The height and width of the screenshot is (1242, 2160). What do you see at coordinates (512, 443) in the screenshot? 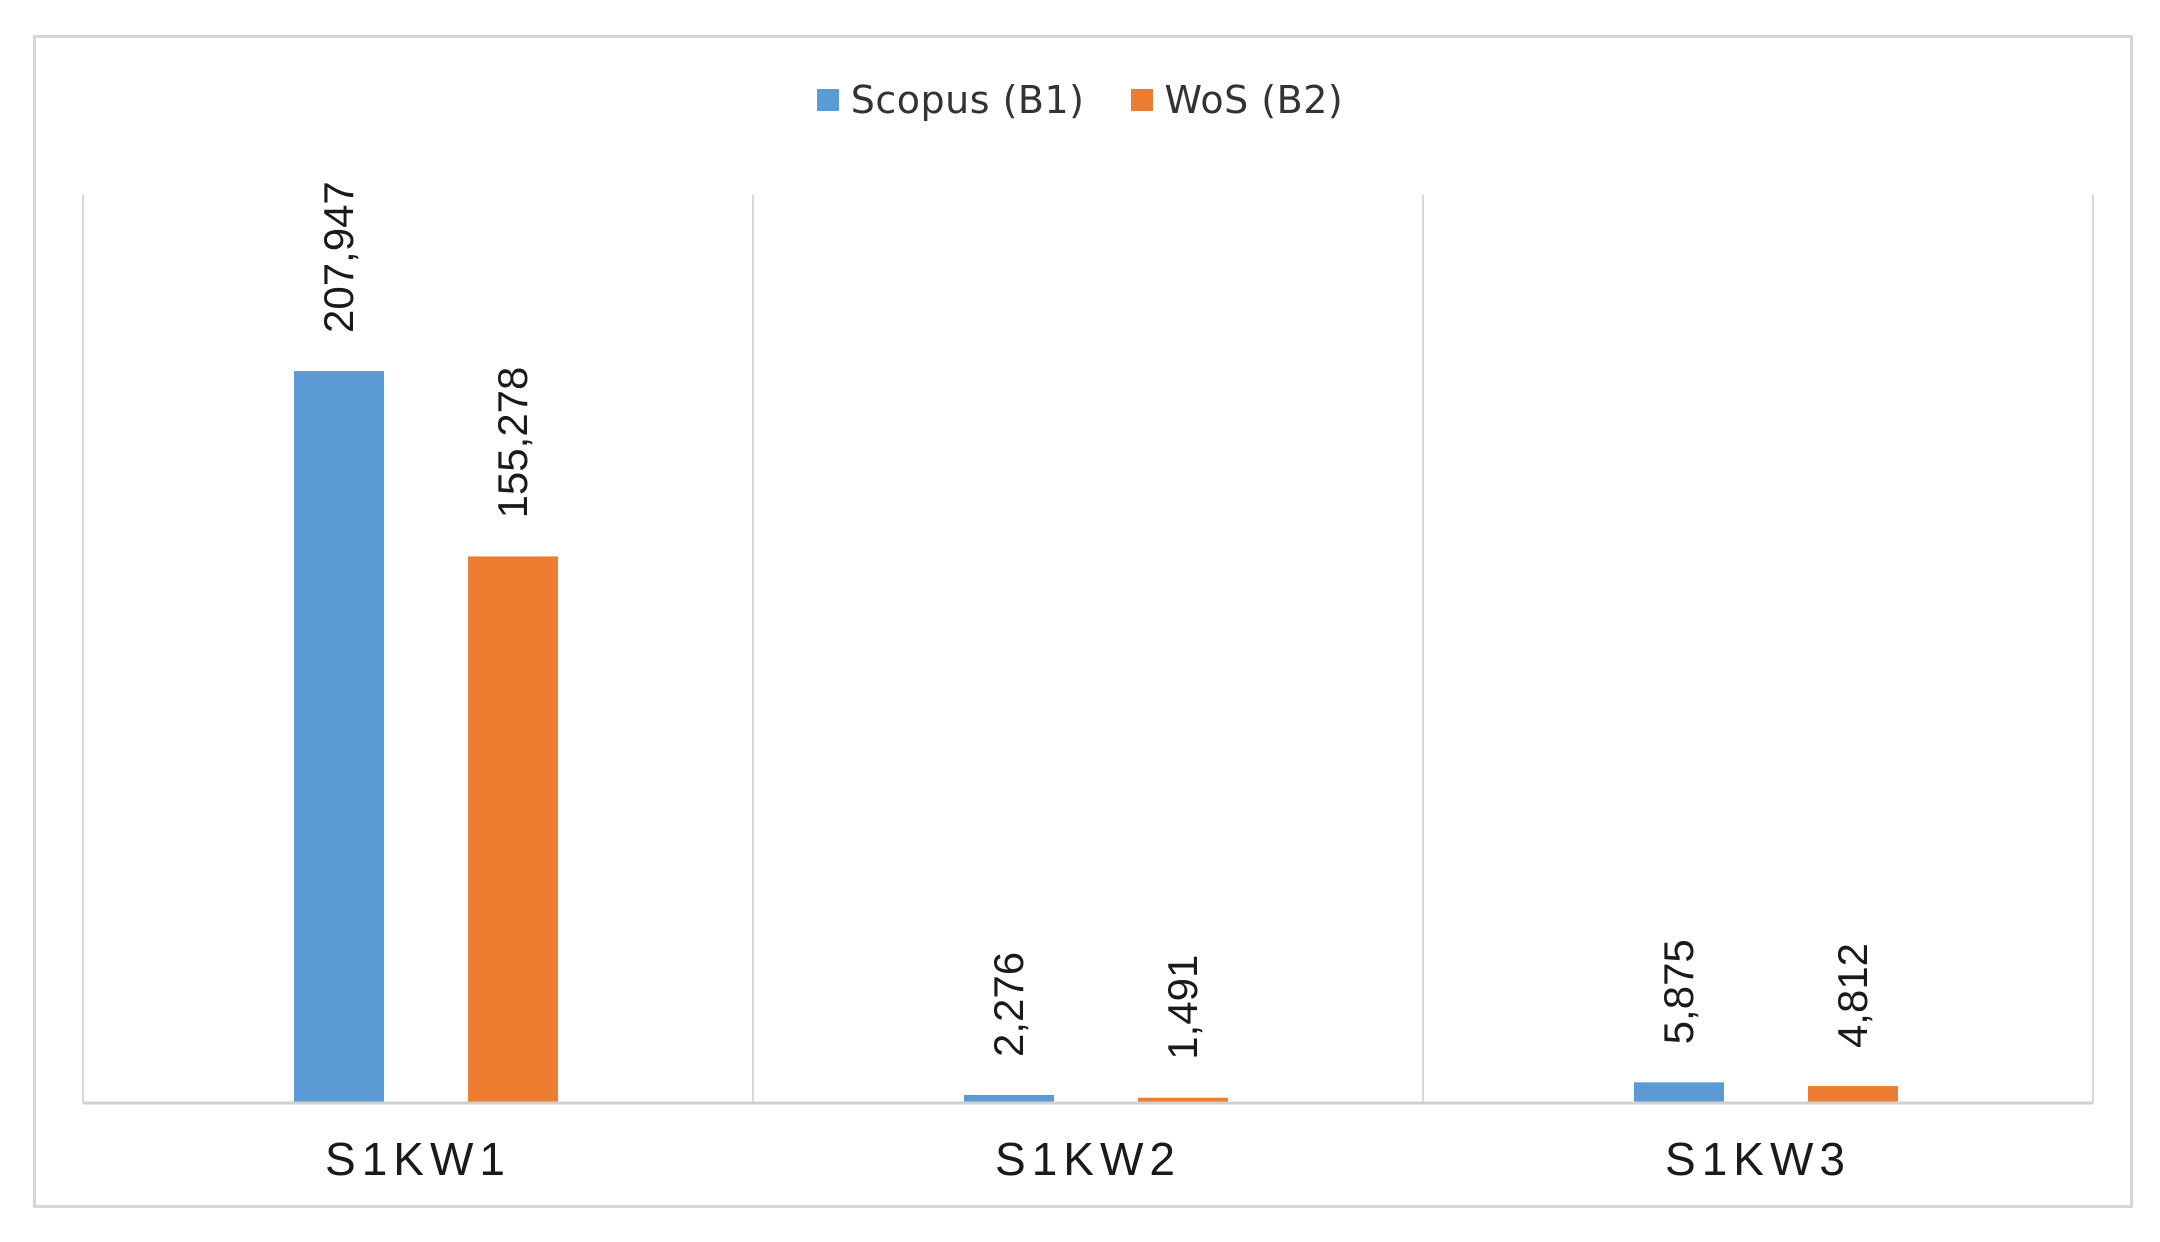
I see `data-label-s1kw1-series-2: 155,278` at bounding box center [512, 443].